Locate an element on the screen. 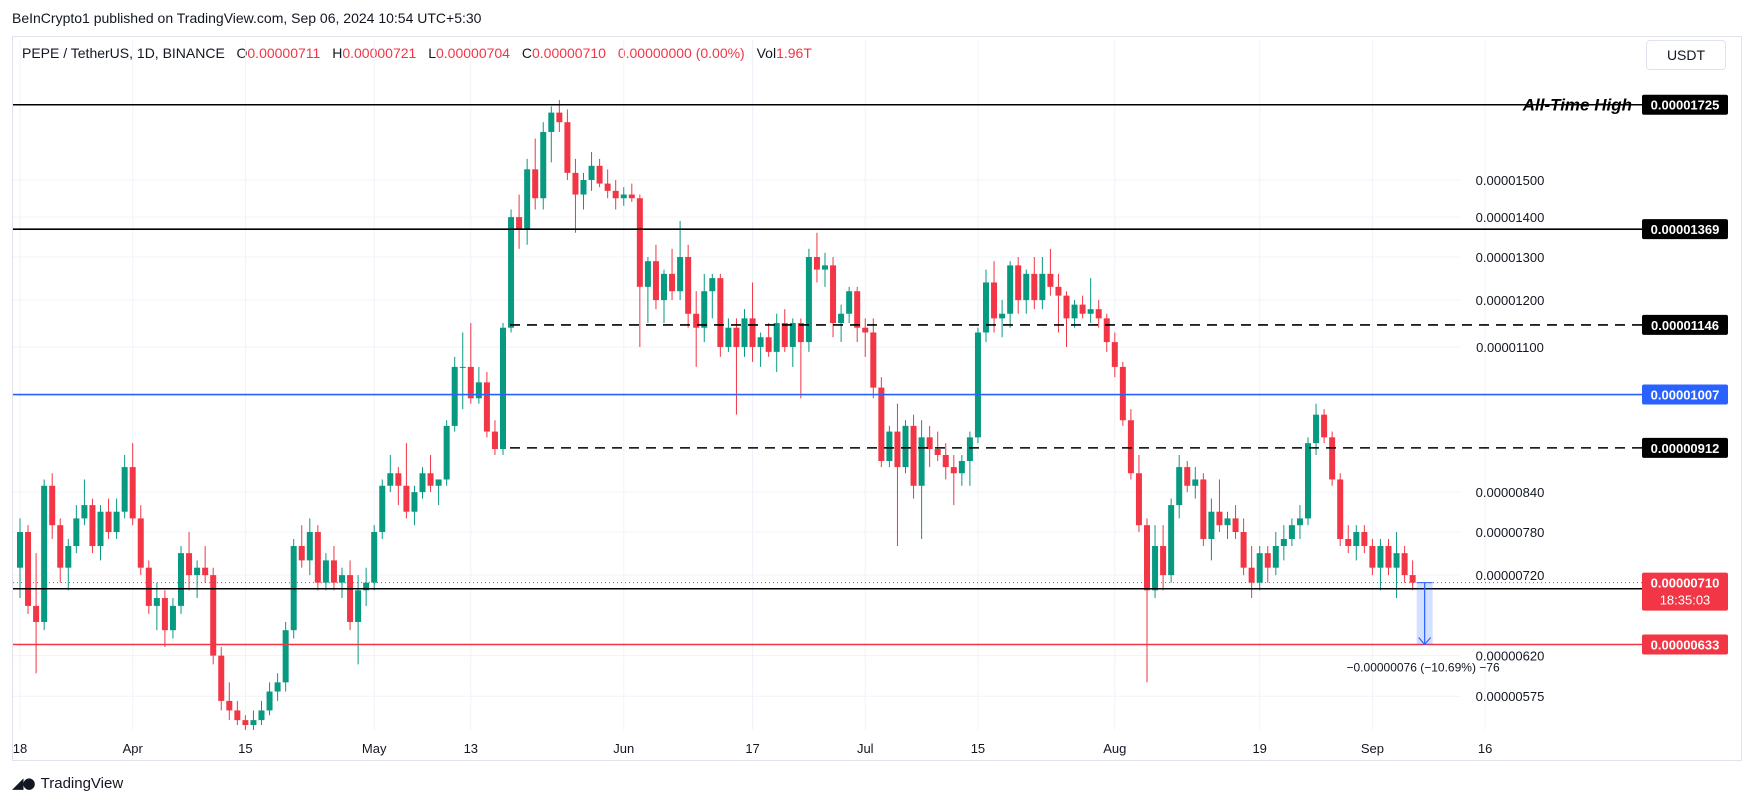 Image resolution: width=1755 pixels, height=806 pixels. brand-name: TradingView is located at coordinates (82, 783).